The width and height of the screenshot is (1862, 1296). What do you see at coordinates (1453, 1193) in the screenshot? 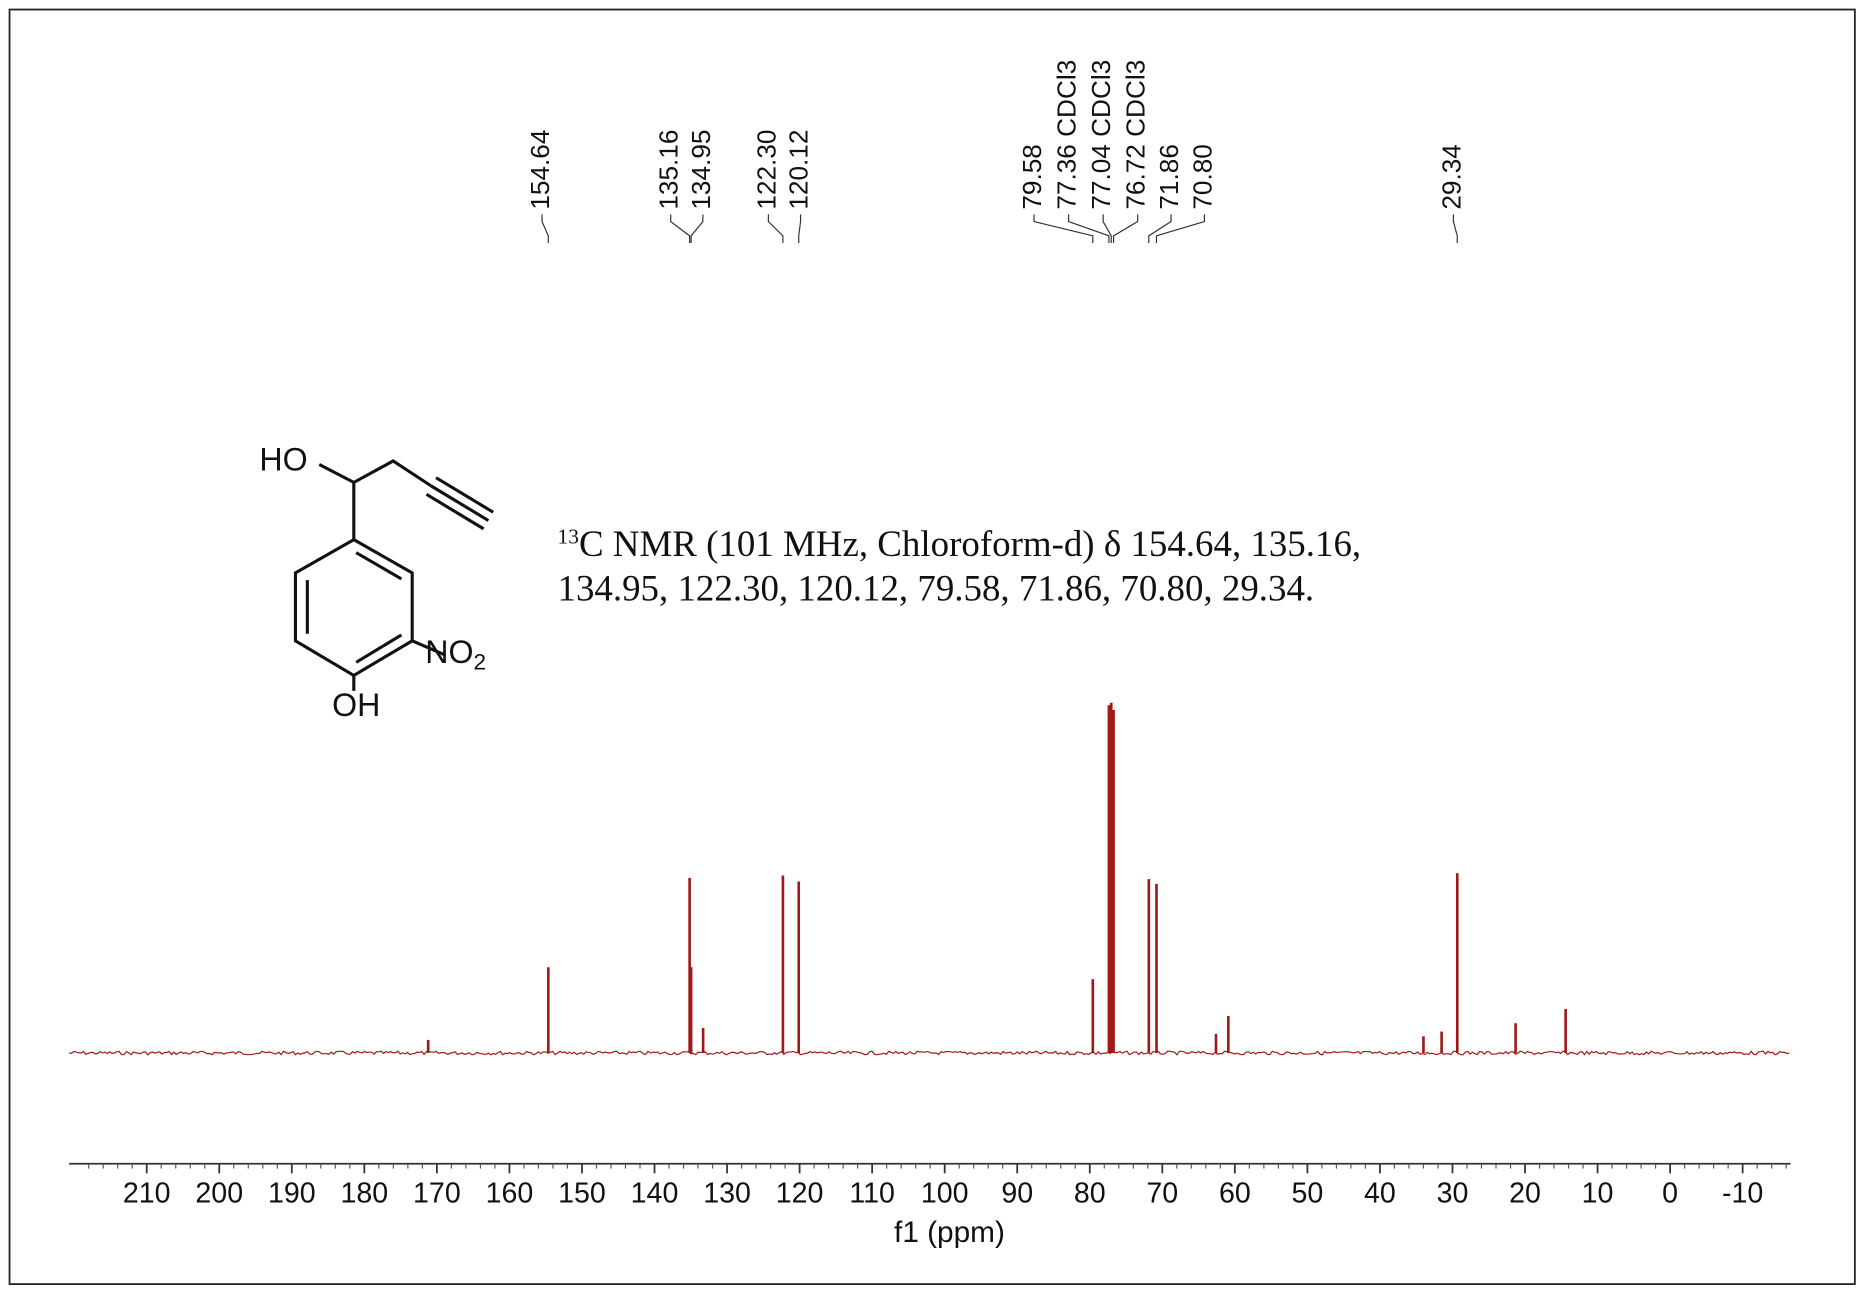
I see `x-tick-label: 30` at bounding box center [1453, 1193].